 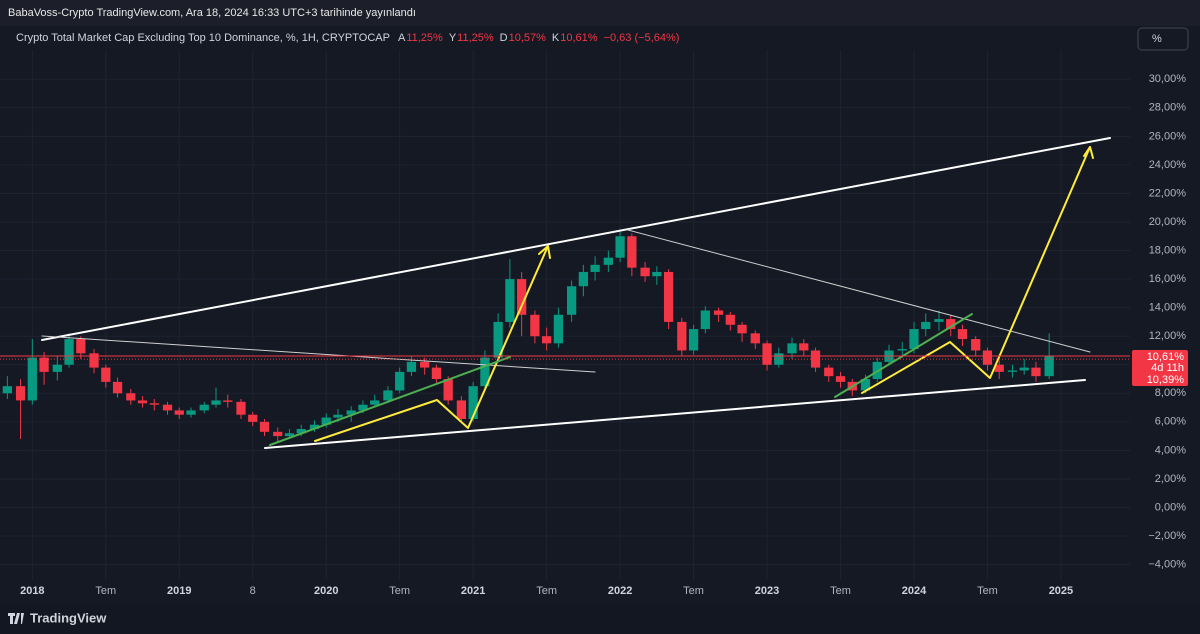 What do you see at coordinates (1167, 536) in the screenshot?
I see `y-tick-label: −2,00%` at bounding box center [1167, 536].